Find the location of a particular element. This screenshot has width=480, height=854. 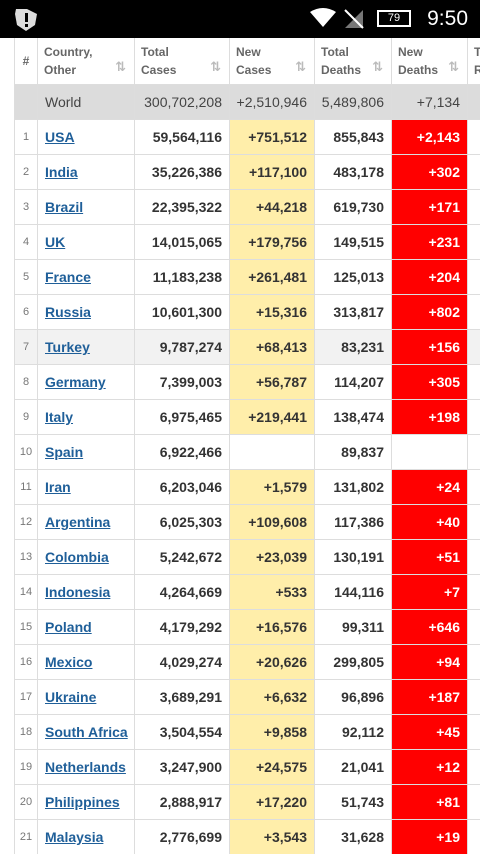

country-link: Netherlands is located at coordinates (86, 767).